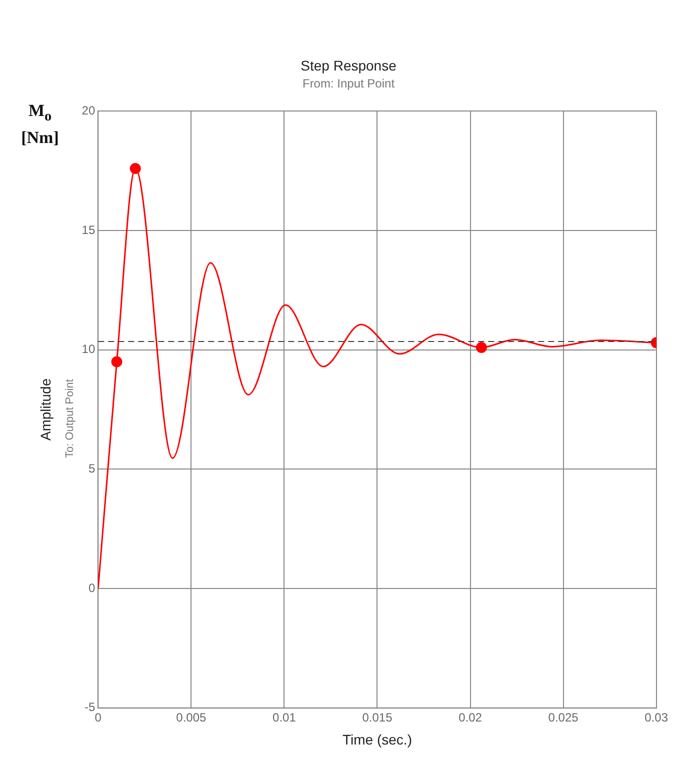  What do you see at coordinates (70, 418) in the screenshot?
I see `text: To: Output Point` at bounding box center [70, 418].